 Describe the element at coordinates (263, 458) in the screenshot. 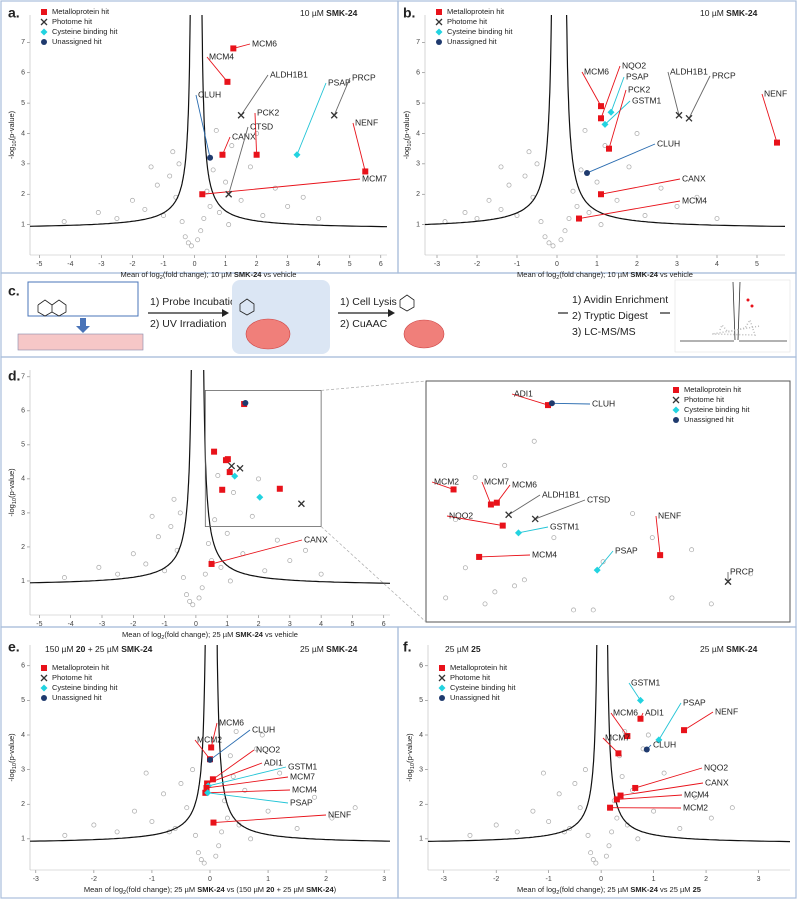

I see `zoom-box` at that location.